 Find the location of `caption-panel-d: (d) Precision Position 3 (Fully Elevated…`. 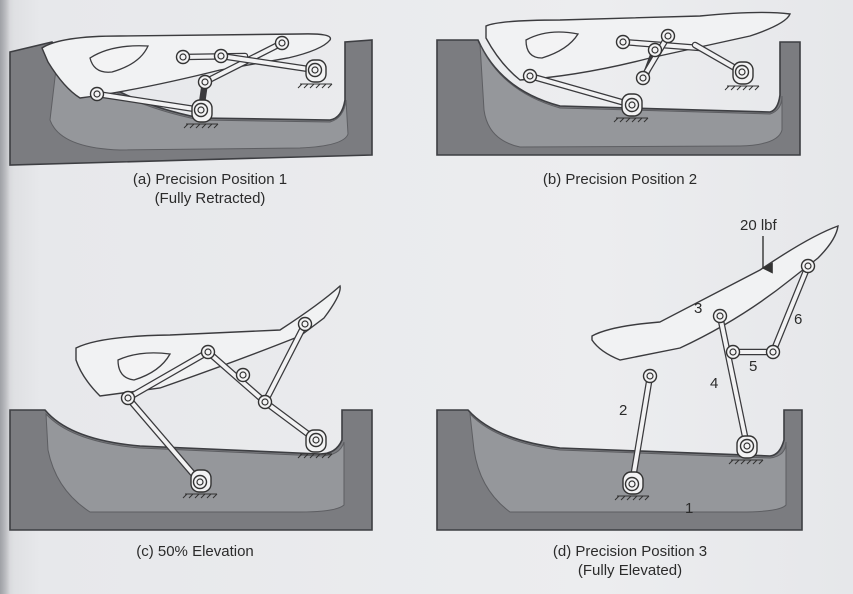

caption-panel-d: (d) Precision Position 3 (Fully Elevated… is located at coordinates (630, 561).